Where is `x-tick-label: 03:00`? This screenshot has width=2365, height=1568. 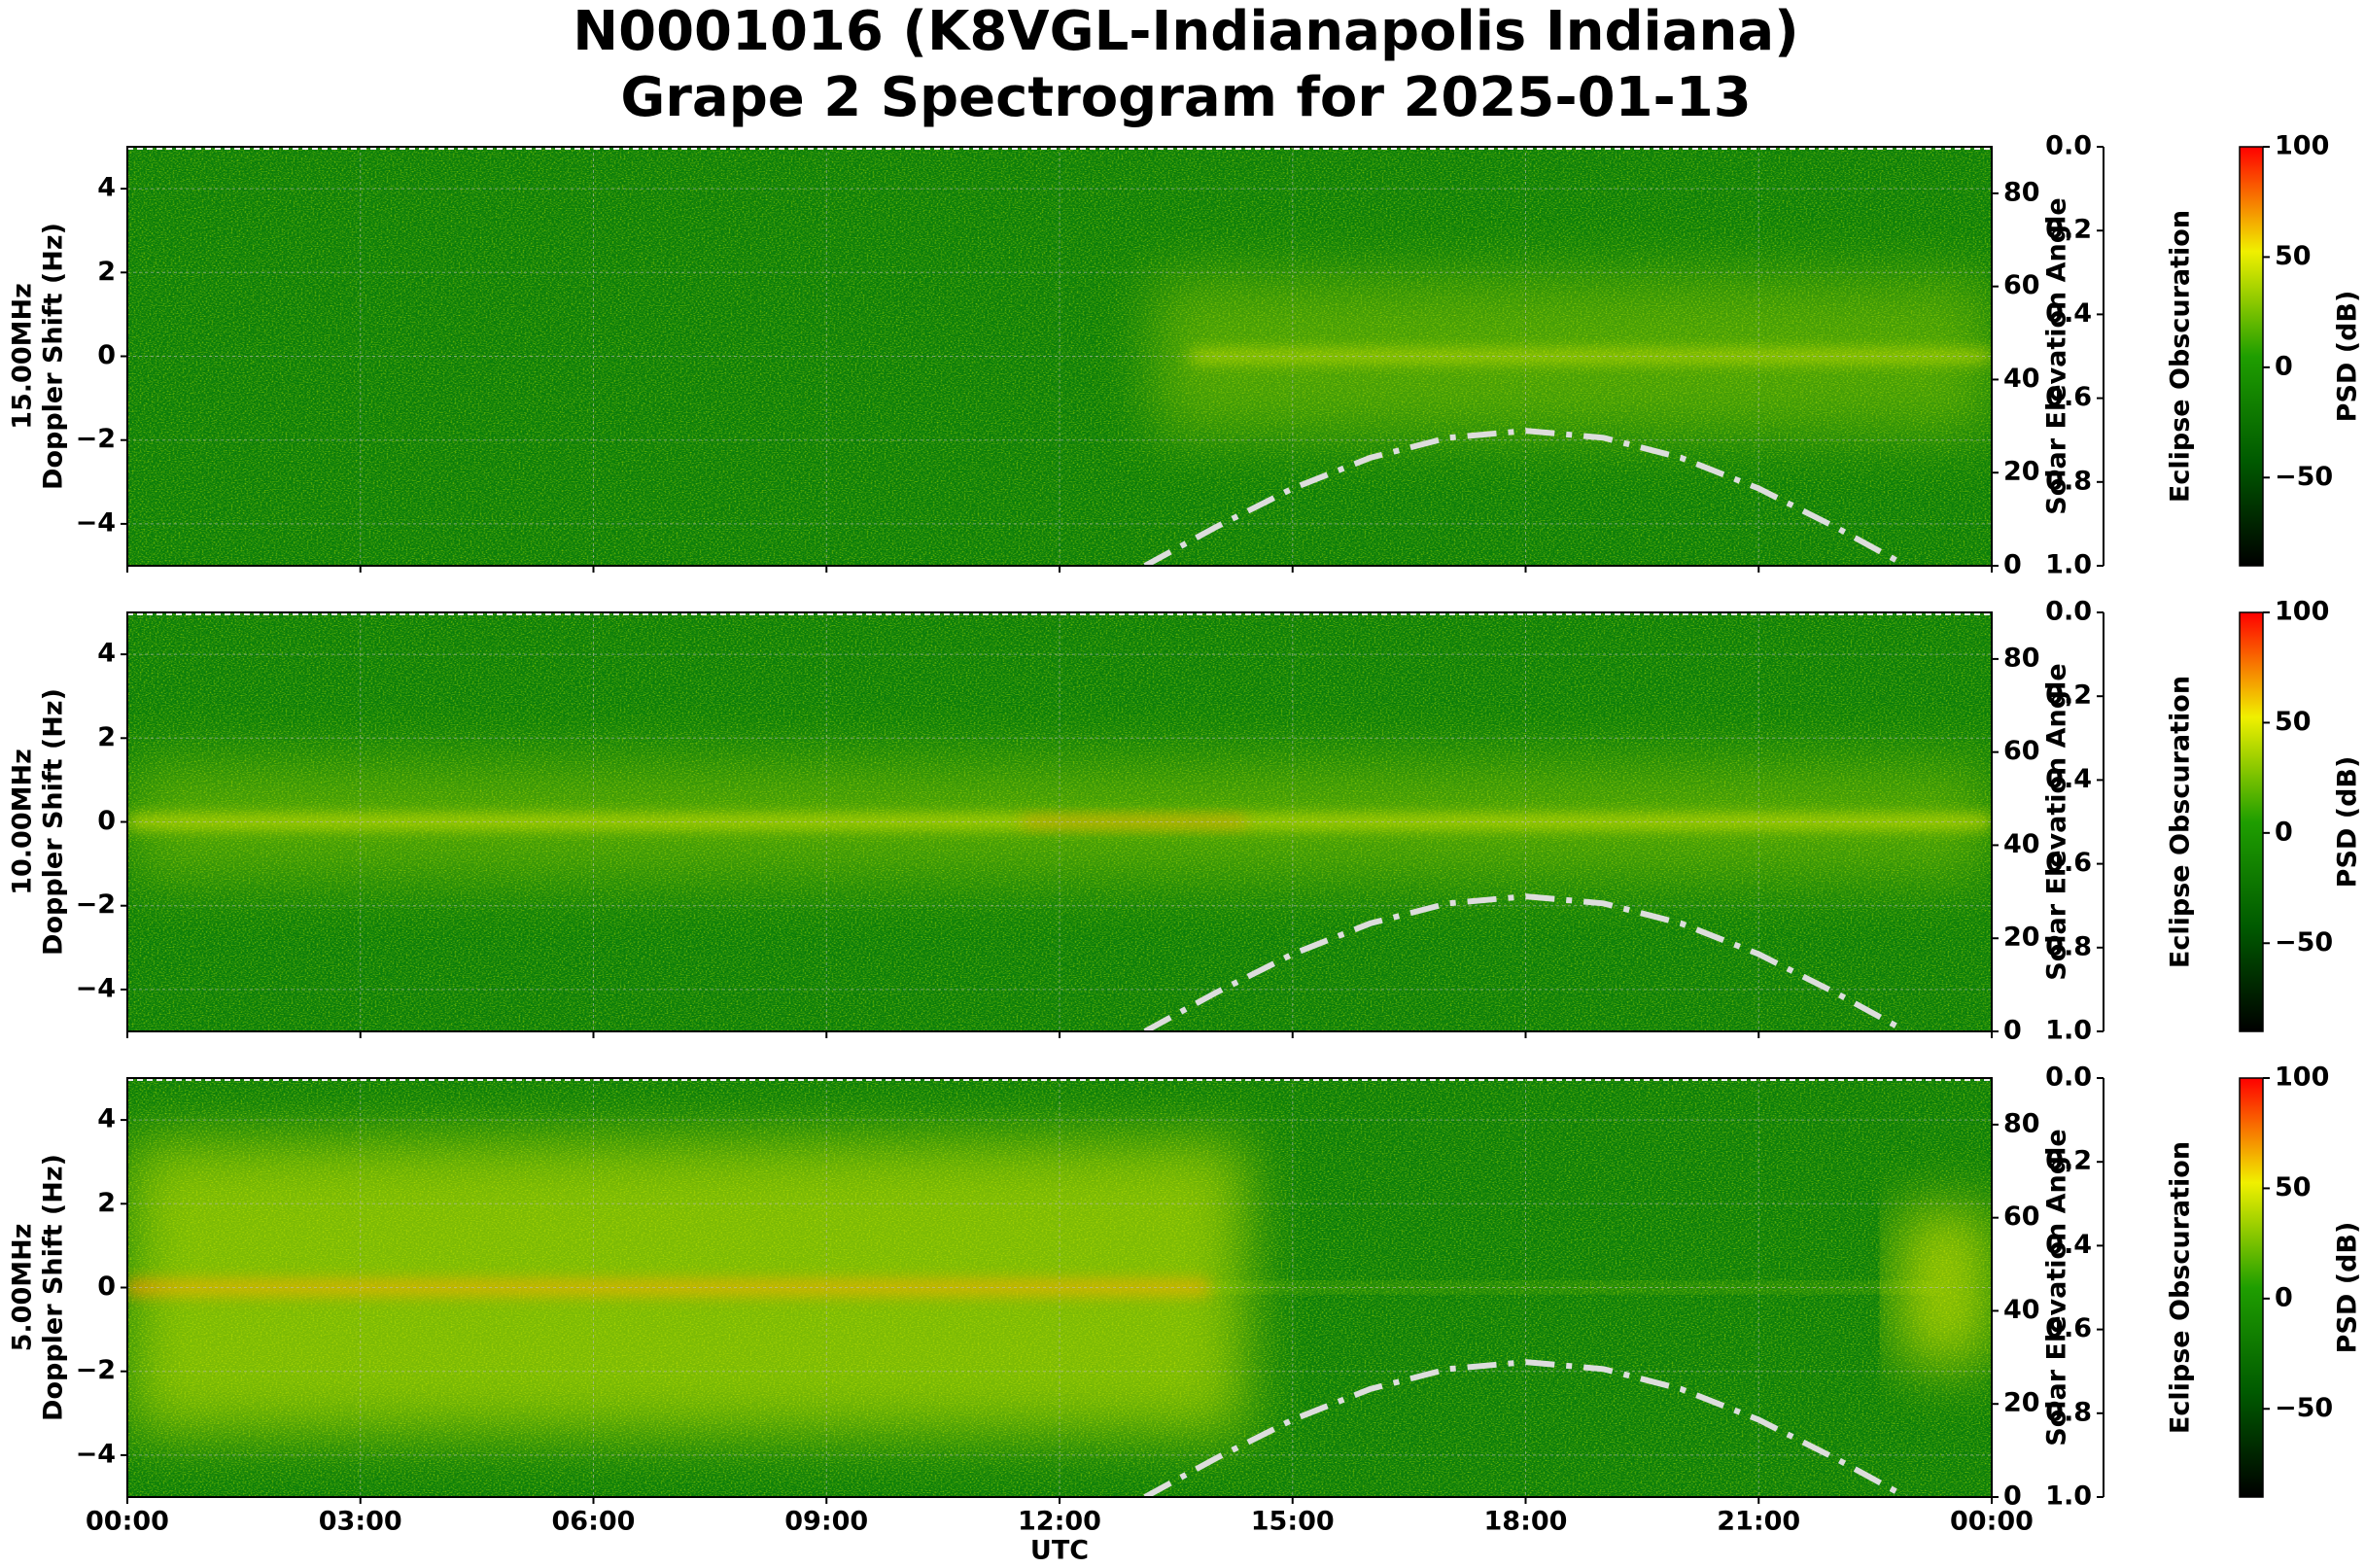
x-tick-label: 03:00 is located at coordinates (360, 1522).